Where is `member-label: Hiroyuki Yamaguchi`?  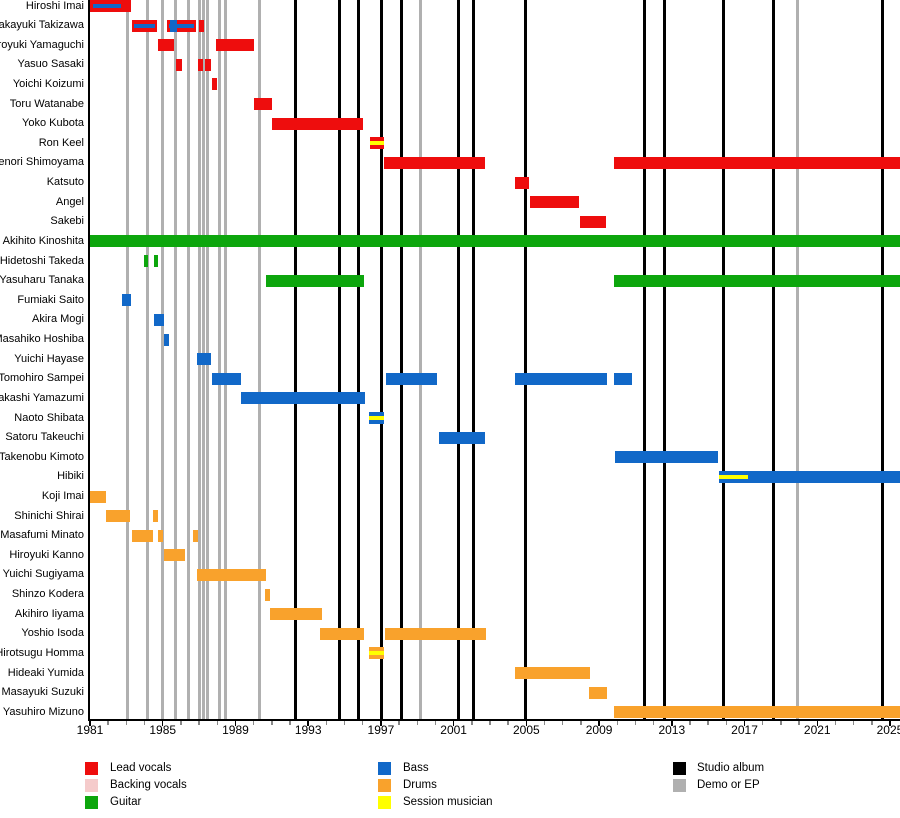 member-label: Hiroyuki Yamaguchi is located at coordinates (42, 44).